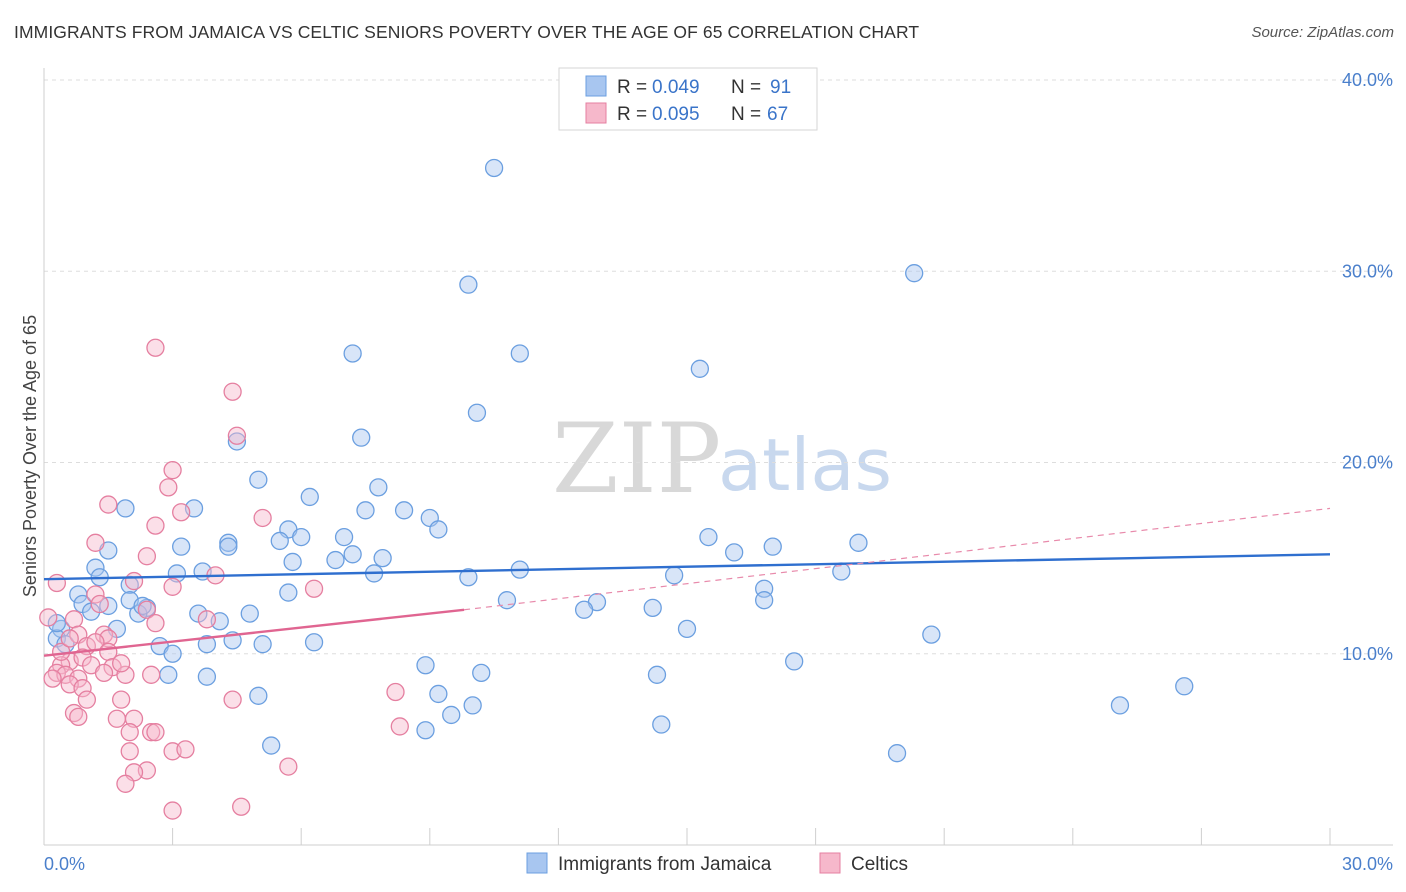 This screenshot has height=892, width=1406. I want to click on y-axis-label: Seniors Poverty Over the Age of 65, so click(30, 456).